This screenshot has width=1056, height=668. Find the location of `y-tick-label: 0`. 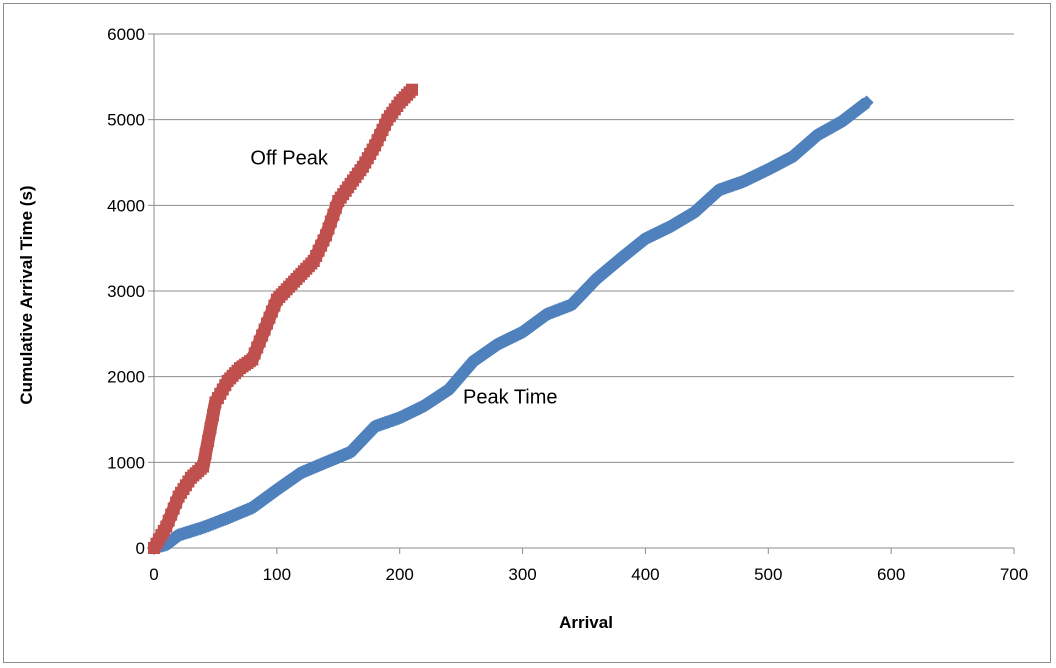

y-tick-label: 0 is located at coordinates (140, 548).